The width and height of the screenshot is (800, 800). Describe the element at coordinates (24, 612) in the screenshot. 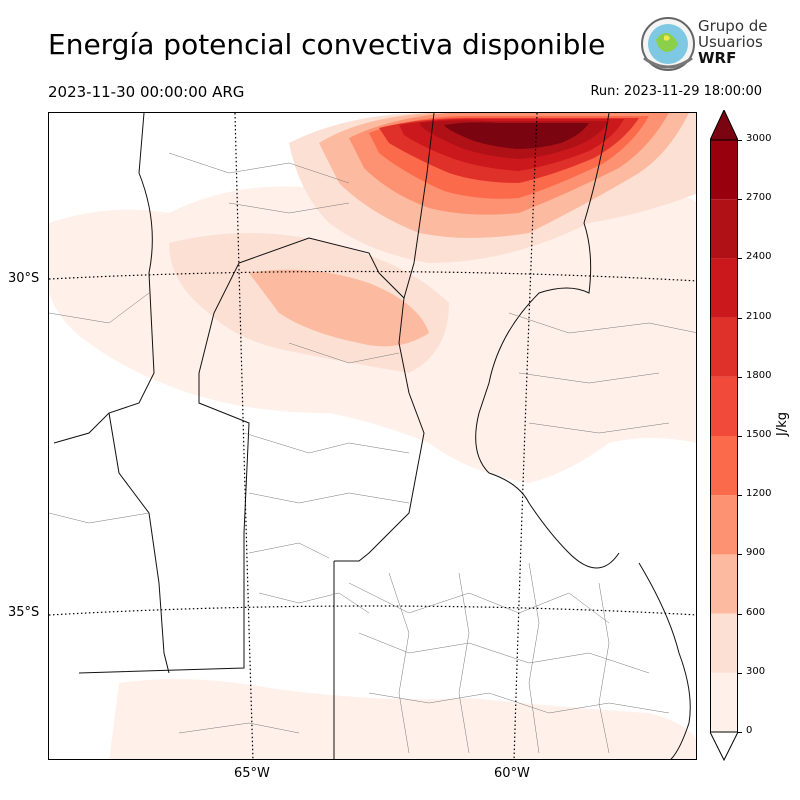

I see `lat-label-35s: 35°S` at that location.